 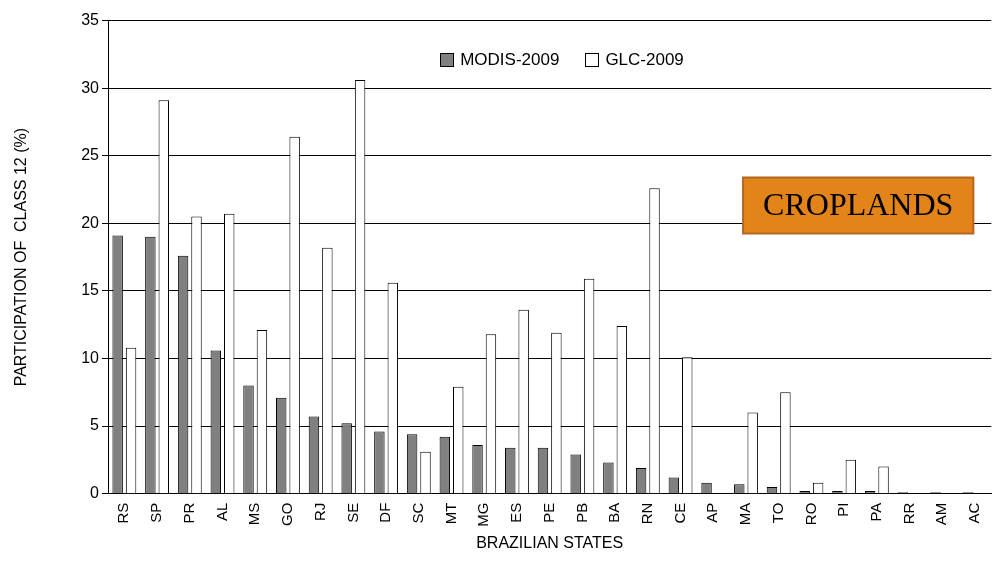 I want to click on x-tick-label: RJ, so click(x=319, y=511).